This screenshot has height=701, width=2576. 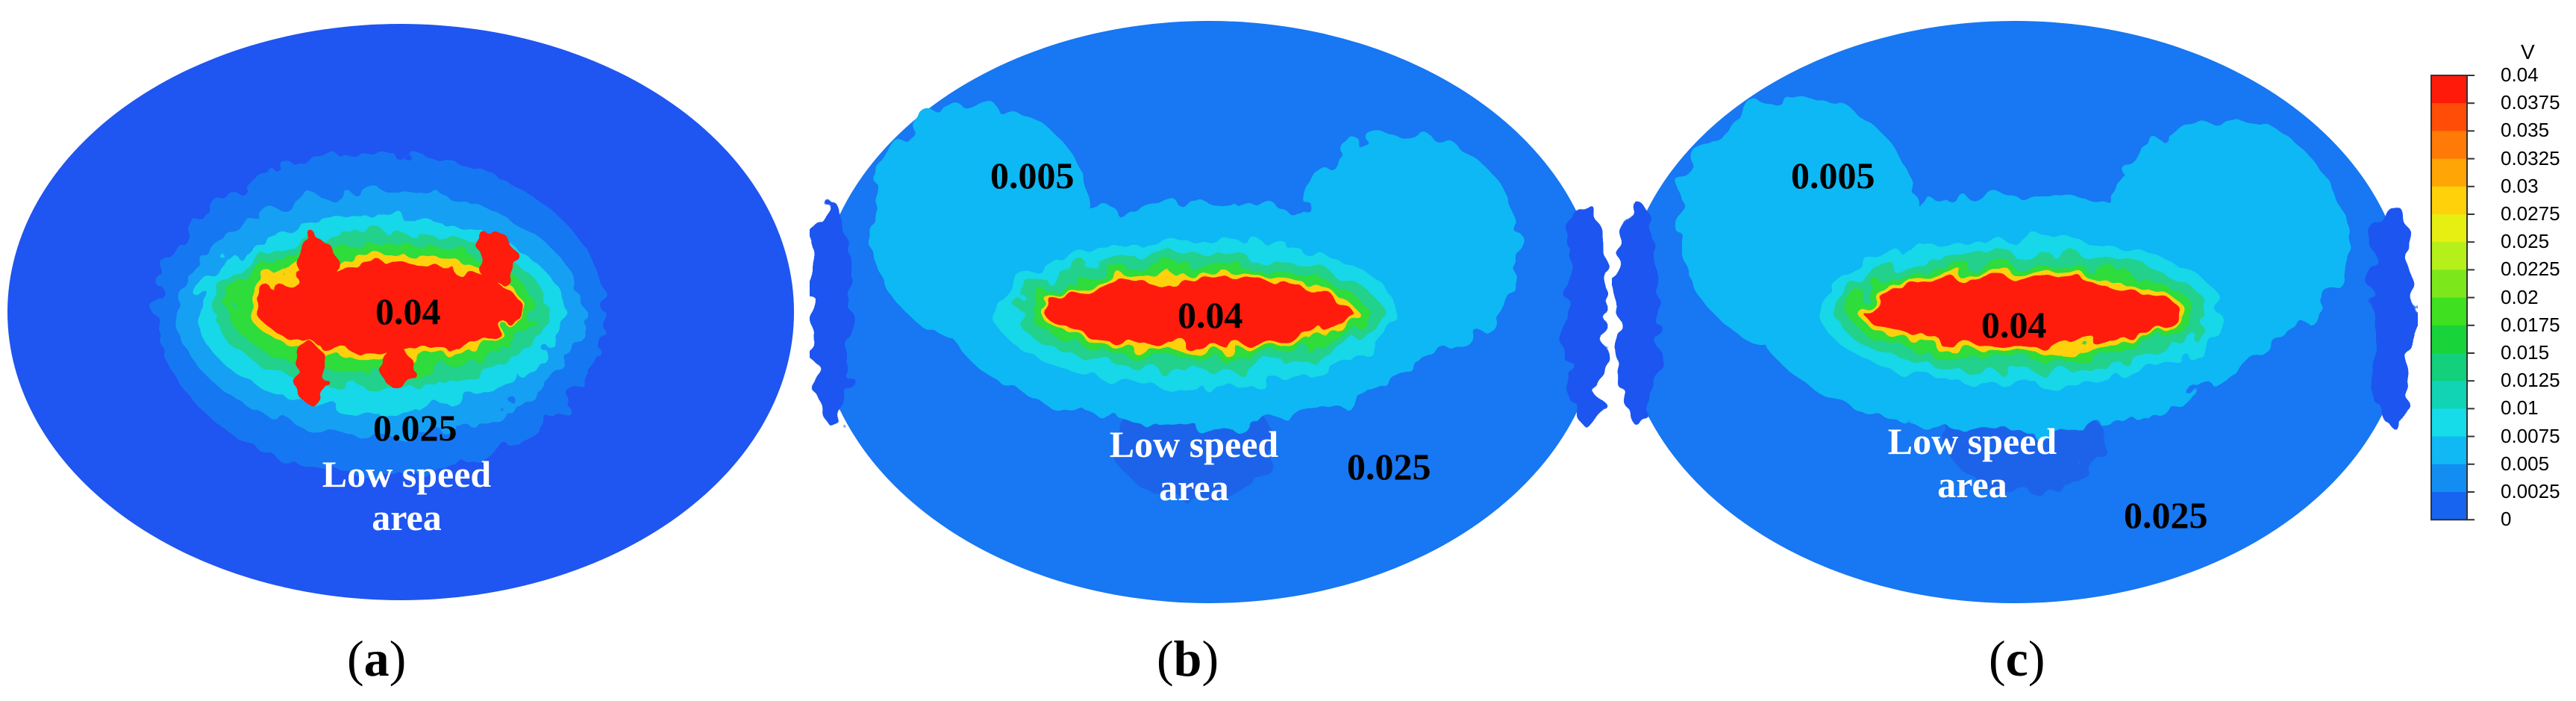 What do you see at coordinates (2520, 185) in the screenshot?
I see `colorbar-tick-label: 0.03` at bounding box center [2520, 185].